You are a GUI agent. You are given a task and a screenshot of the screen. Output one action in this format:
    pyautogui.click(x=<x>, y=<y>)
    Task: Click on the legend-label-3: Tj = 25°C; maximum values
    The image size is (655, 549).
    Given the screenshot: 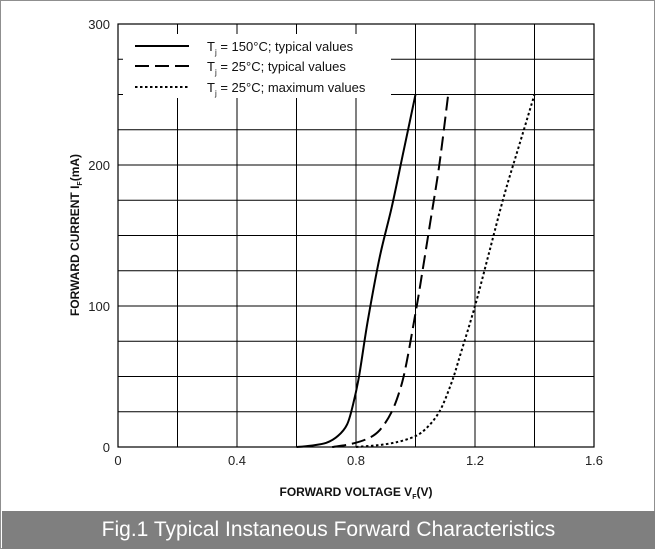 What is the action you would take?
    pyautogui.click(x=286, y=89)
    